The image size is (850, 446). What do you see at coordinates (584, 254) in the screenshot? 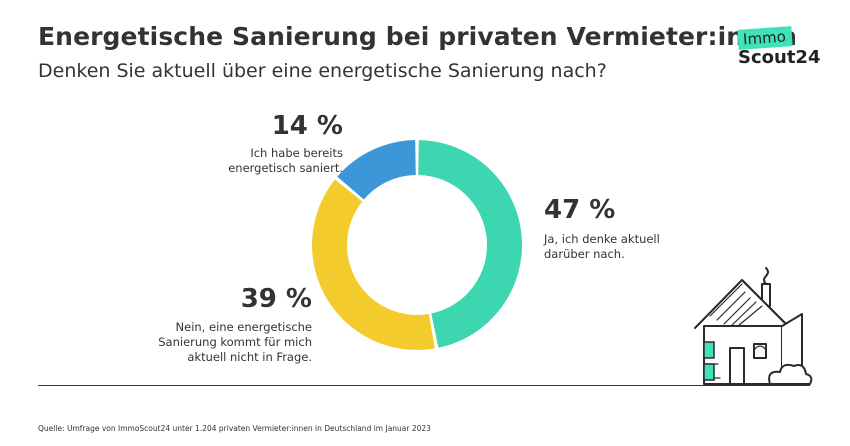
I see `slice-desc-yes-line-2: darüber nach.` at bounding box center [584, 254].